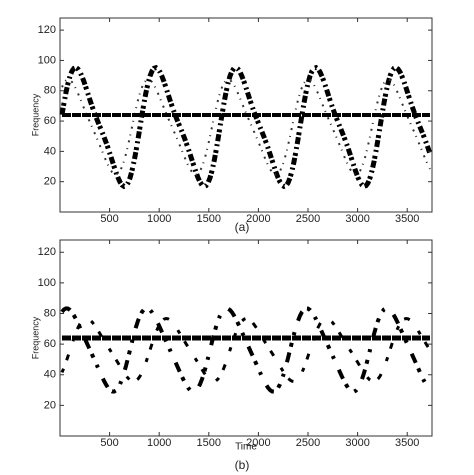  I want to click on pattern, so click(246, 350).